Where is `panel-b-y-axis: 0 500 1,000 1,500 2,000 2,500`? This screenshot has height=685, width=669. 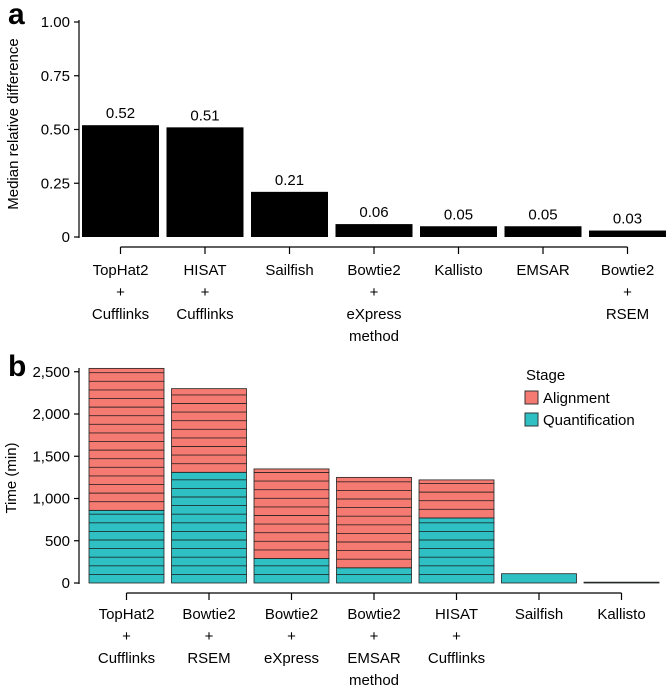 panel-b-y-axis: 0 500 1,000 1,500 2,000 2,500 is located at coordinates (56, 478).